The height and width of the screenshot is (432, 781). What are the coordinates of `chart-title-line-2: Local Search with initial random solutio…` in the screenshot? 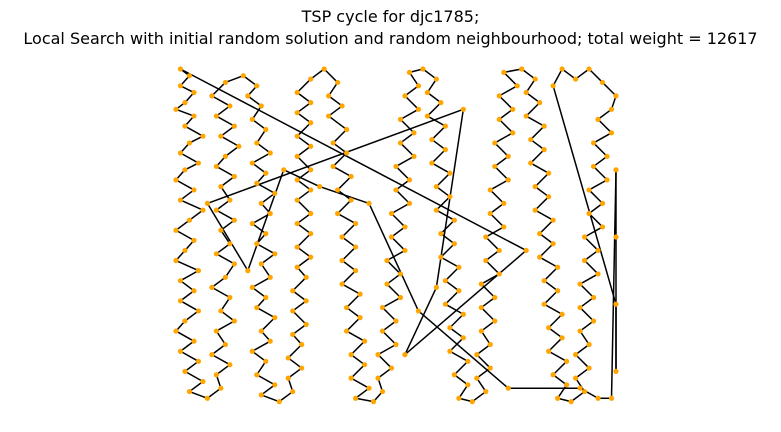 It's located at (390, 38).